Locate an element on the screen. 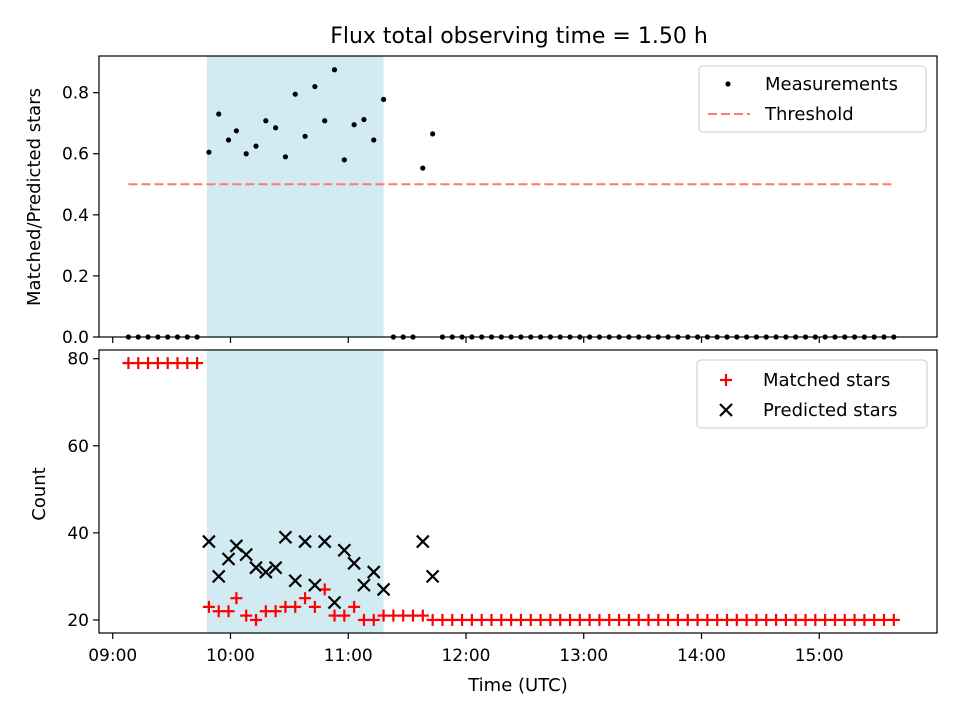  bottom-y-tick-label: 40 is located at coordinates (78, 534).